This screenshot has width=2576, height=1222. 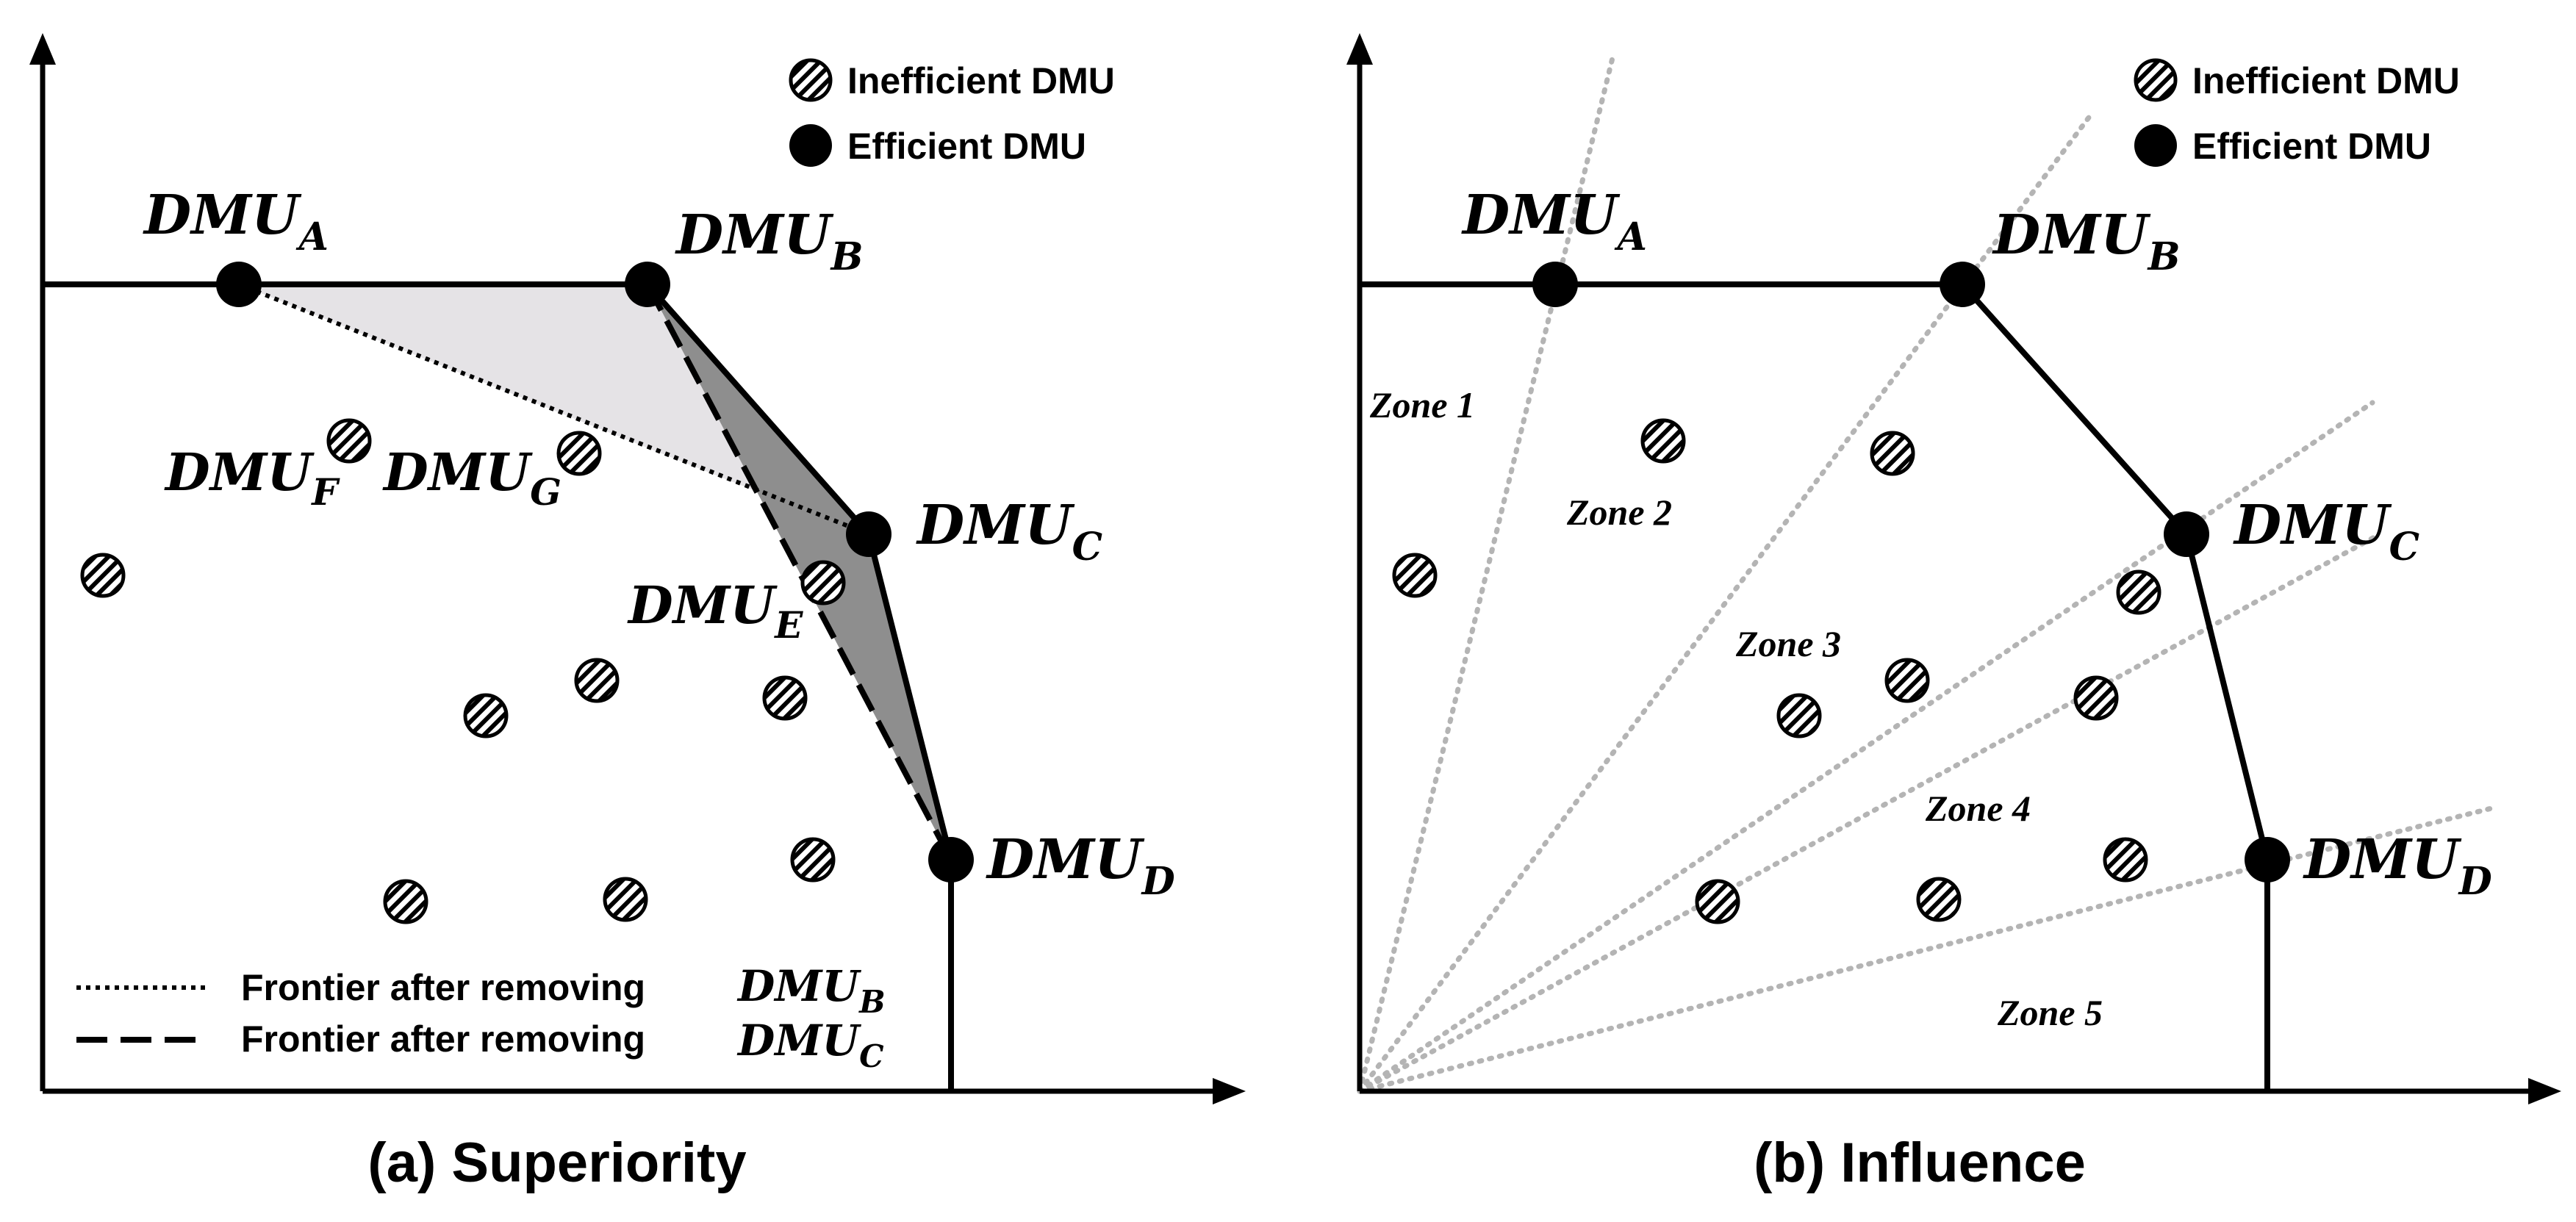 What do you see at coordinates (952, 112) in the screenshot?
I see `legend-a: Inefficient DMU Efficient DMU` at bounding box center [952, 112].